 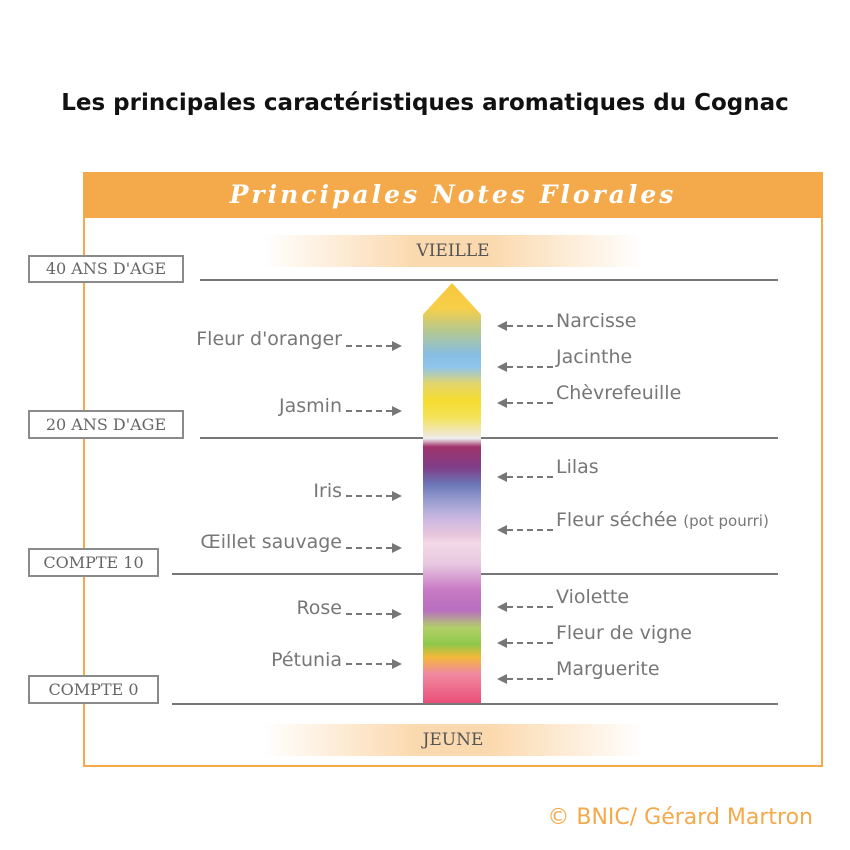 What do you see at coordinates (327, 491) in the screenshot?
I see `left-note-iris: Iris` at bounding box center [327, 491].